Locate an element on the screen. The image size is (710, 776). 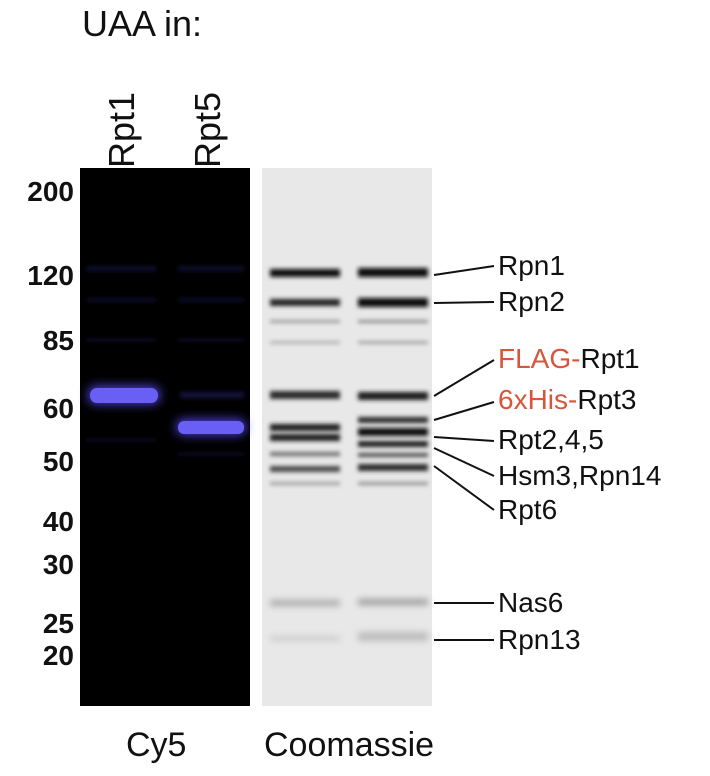
annotation-name: Rpt1 is located at coordinates (610, 358).